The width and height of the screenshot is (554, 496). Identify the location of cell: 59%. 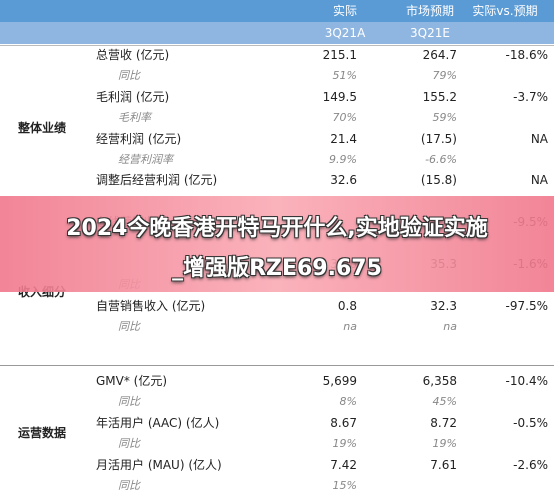
(444, 117).